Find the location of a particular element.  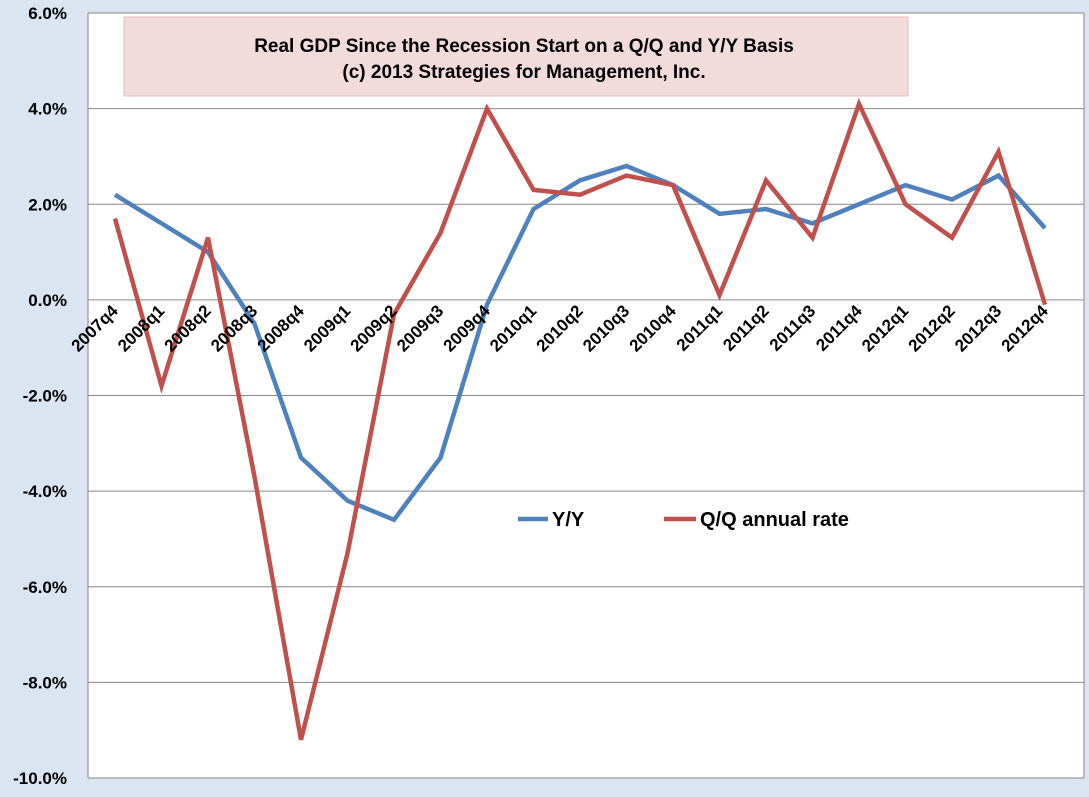

y-tick-label: 4.0% is located at coordinates (47, 109).